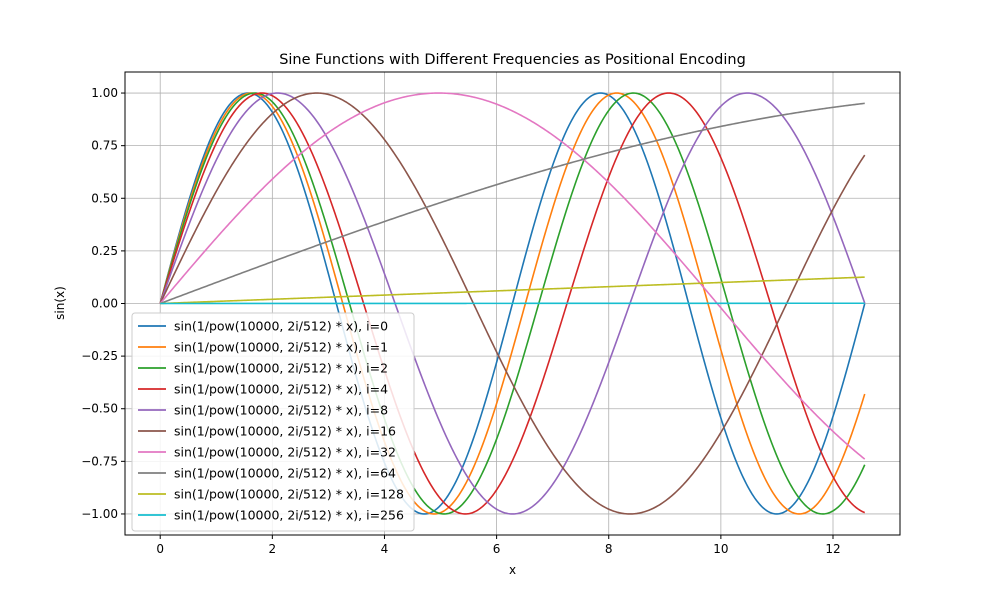 Image resolution: width=1000 pixels, height=600 pixels. Describe the element at coordinates (285, 431) in the screenshot. I see `legend-label-i16: sin(1/pow(10000, 2i/512) * x), i=16` at that location.